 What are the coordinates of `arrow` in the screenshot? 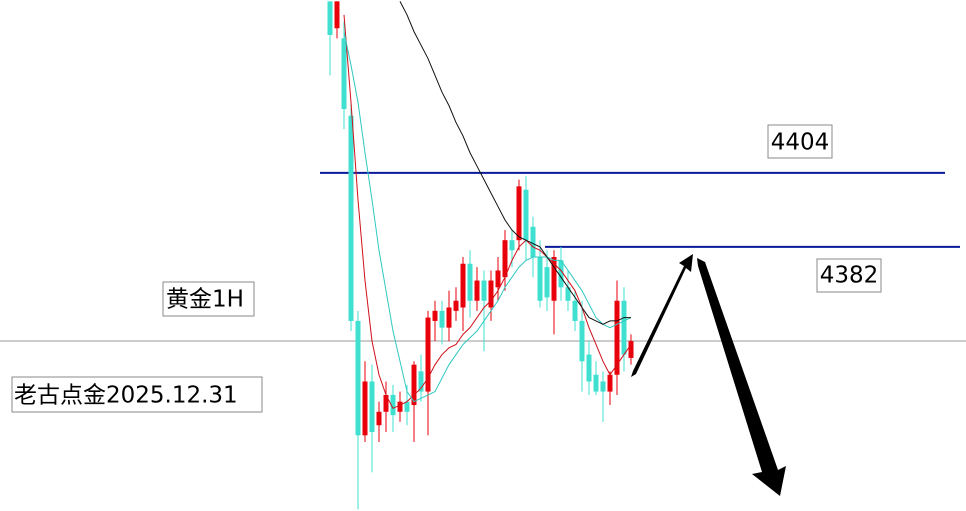 It's located at (708, 375).